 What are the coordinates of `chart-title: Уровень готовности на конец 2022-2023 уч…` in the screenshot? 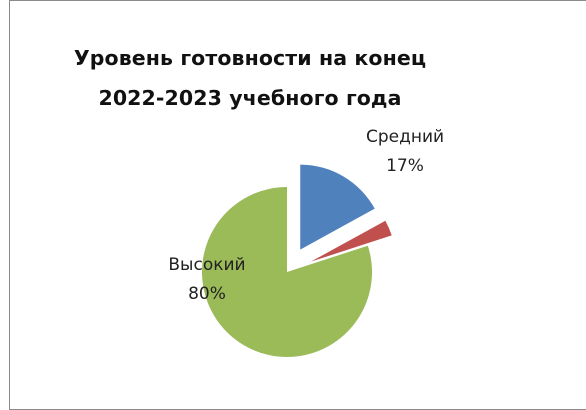 It's located at (250, 78).